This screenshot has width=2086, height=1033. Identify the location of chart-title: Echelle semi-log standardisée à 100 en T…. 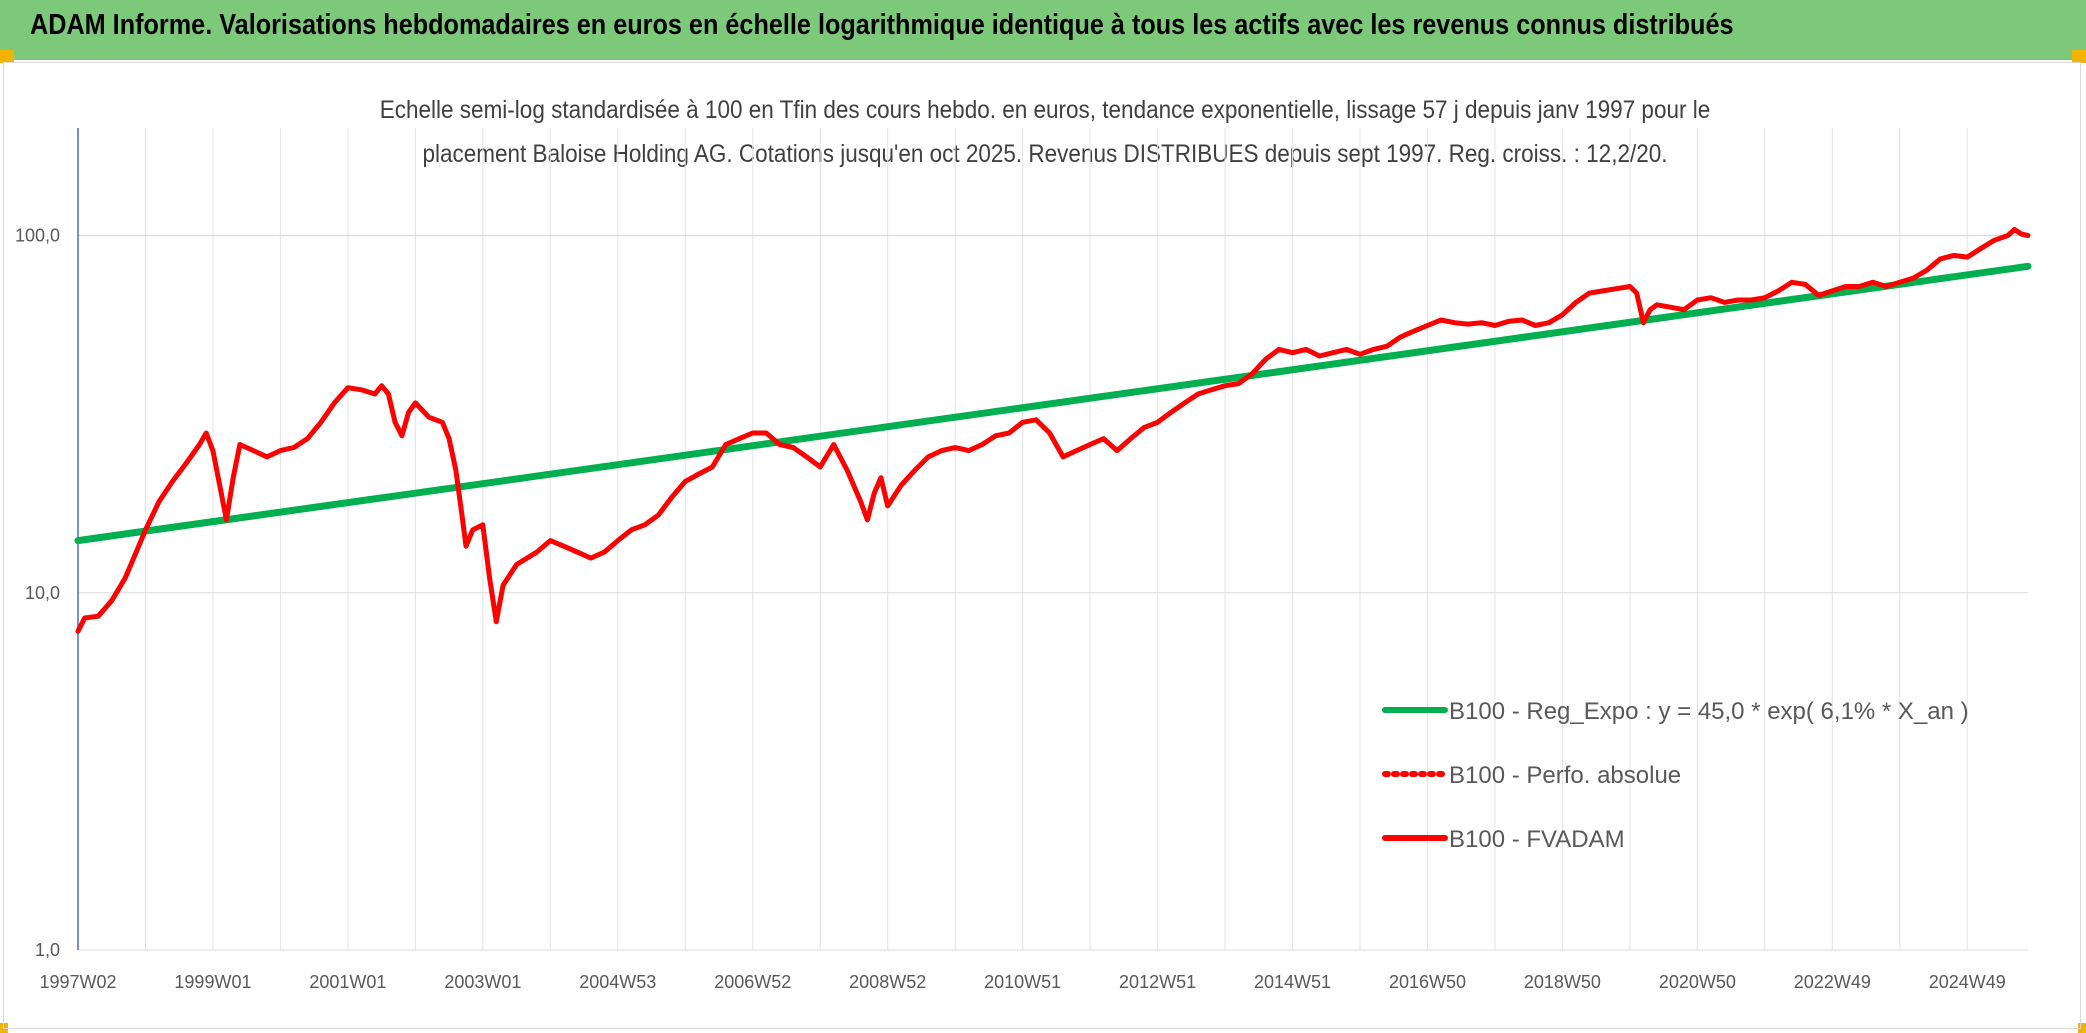
(1045, 132).